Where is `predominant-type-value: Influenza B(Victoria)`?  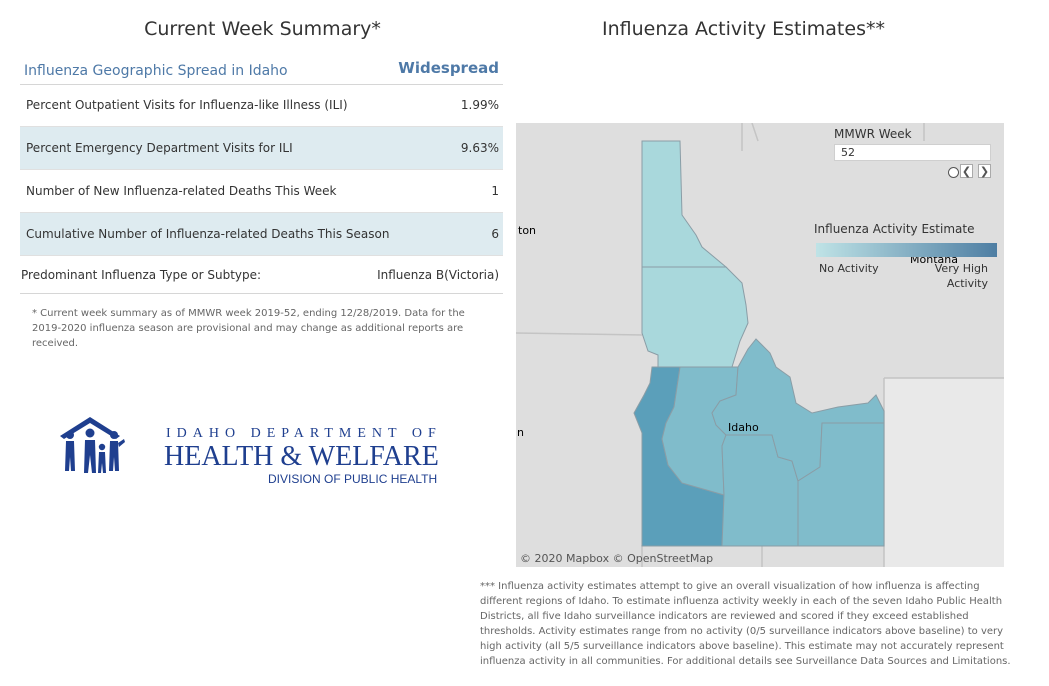 predominant-type-value: Influenza B(Victoria) is located at coordinates (438, 275).